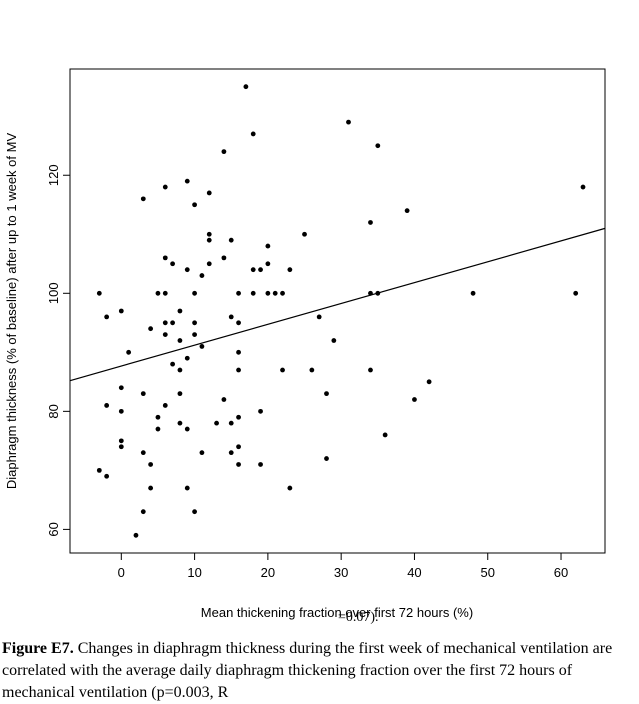  I want to click on x-axis: 0 10 20 30 40 50 60, so click(343, 566).